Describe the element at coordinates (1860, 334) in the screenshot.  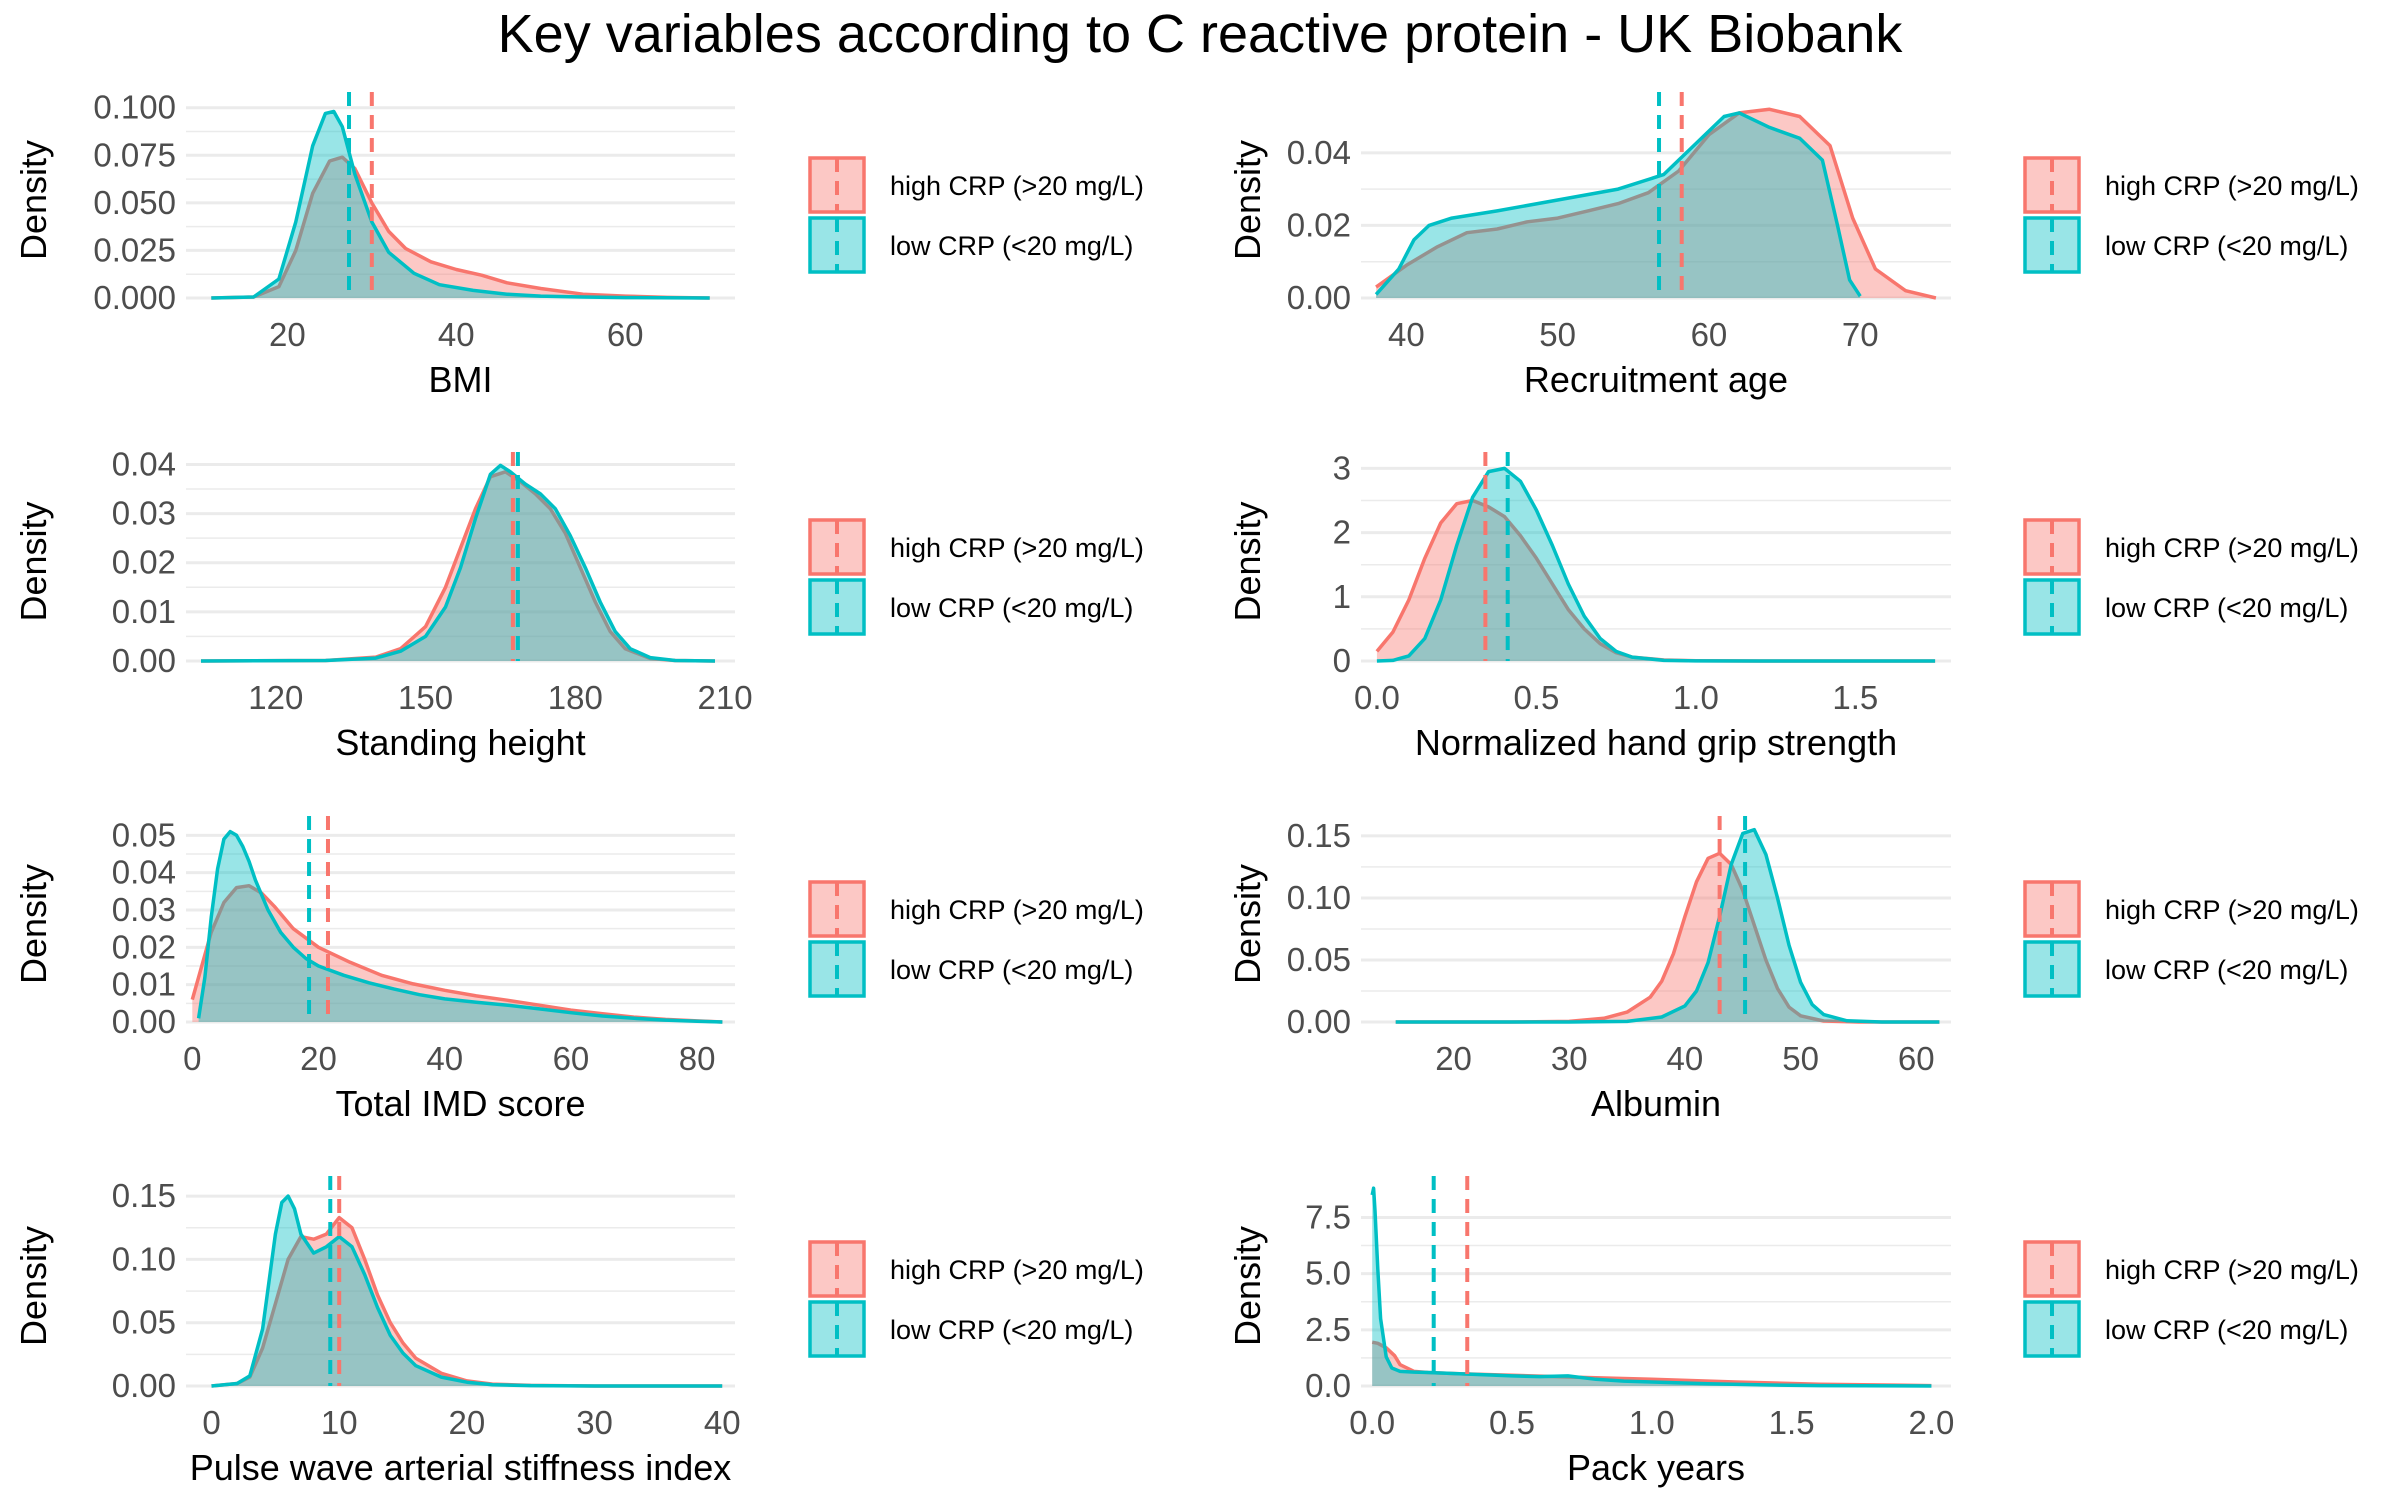
I see `x-tick-label: 70` at that location.